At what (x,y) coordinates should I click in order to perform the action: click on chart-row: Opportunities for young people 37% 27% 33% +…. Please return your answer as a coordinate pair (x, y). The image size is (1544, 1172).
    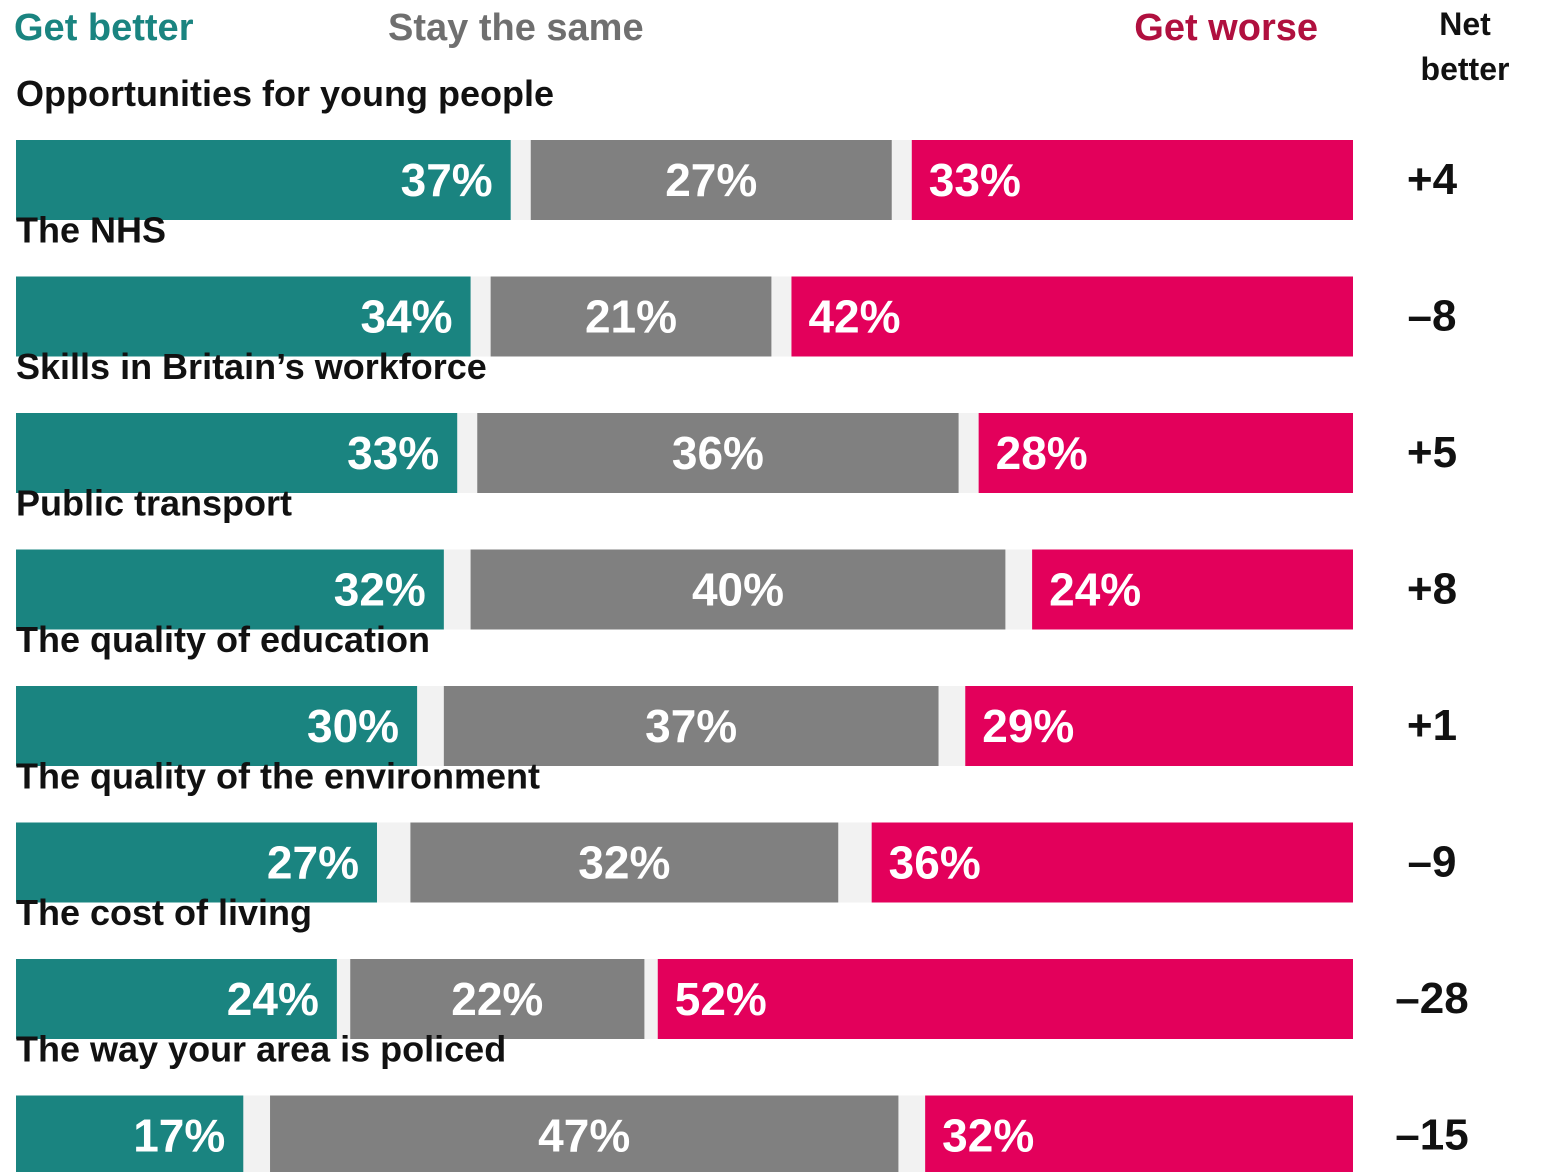
    Looking at the image, I should click on (737, 146).